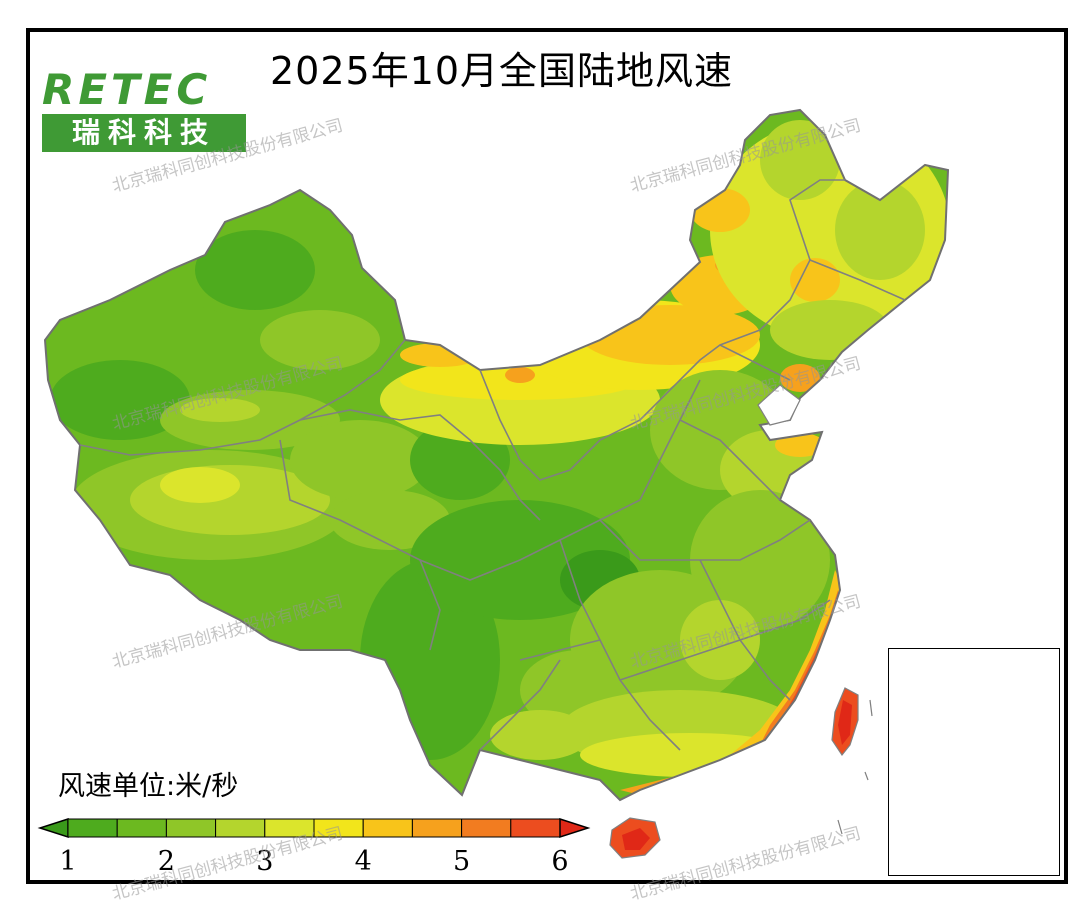 This screenshot has width=1080, height=912. Describe the element at coordinates (265, 861) in the screenshot. I see `legend-tick-label: 3` at that location.